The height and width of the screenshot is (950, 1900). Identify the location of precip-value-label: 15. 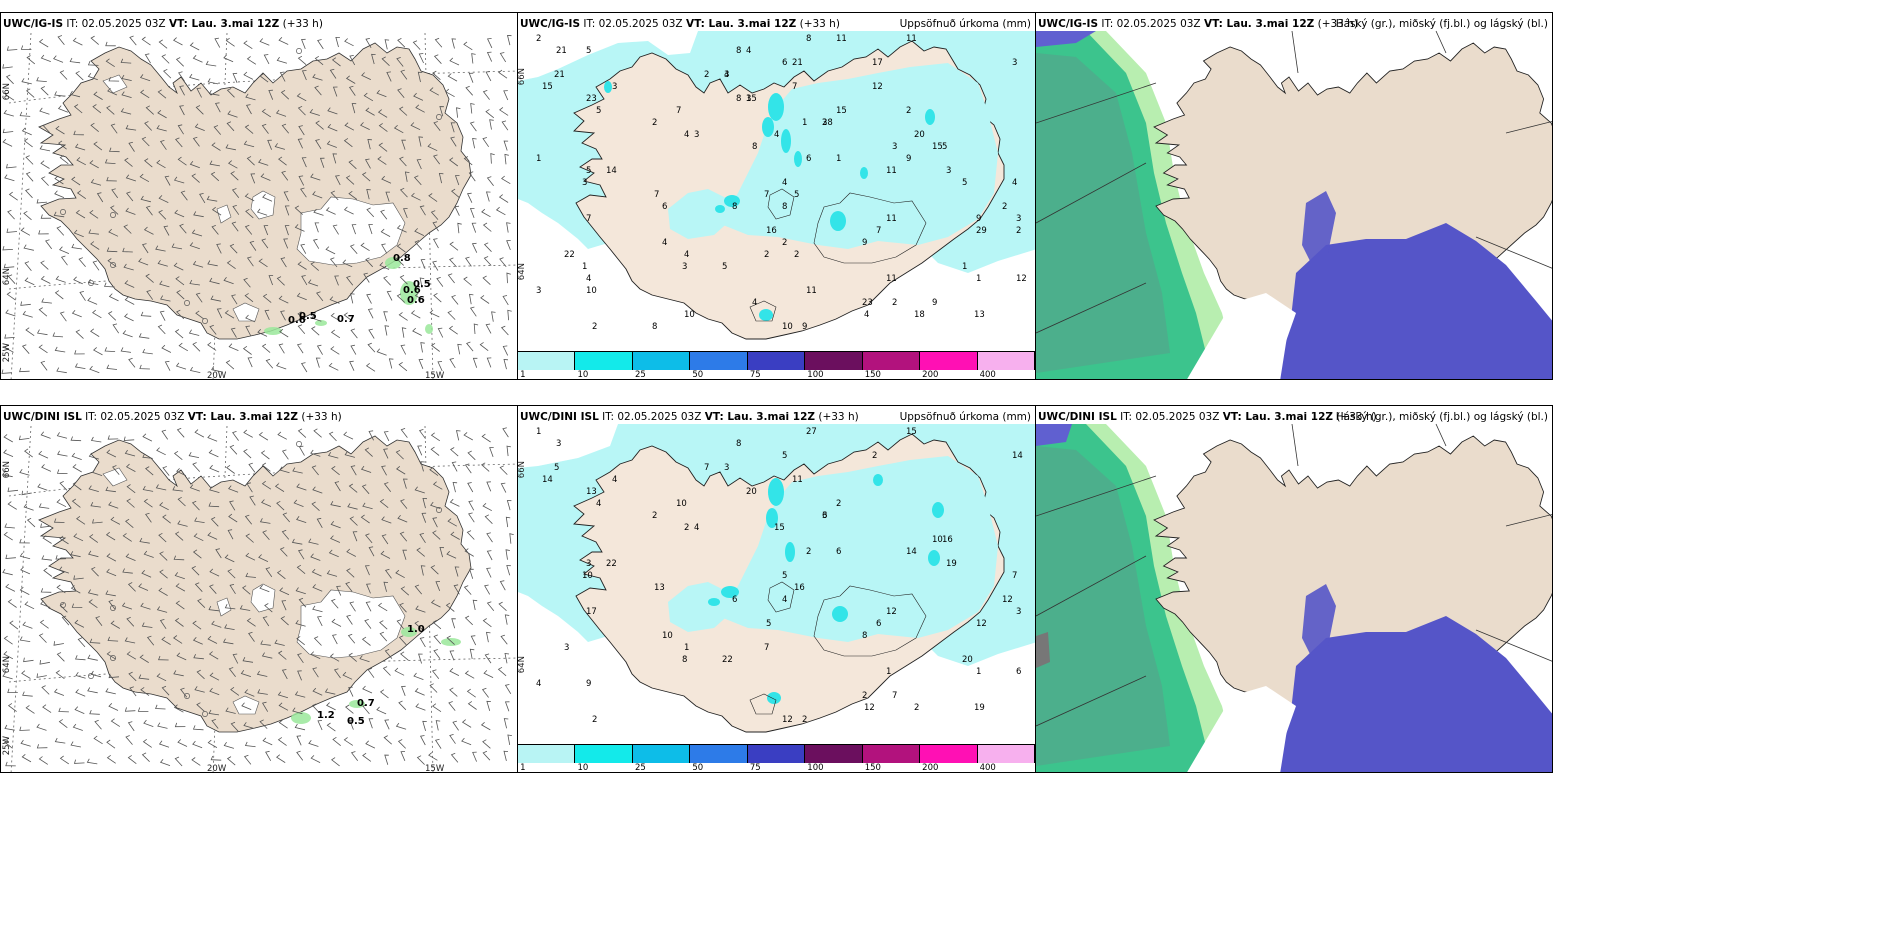
(937, 147).